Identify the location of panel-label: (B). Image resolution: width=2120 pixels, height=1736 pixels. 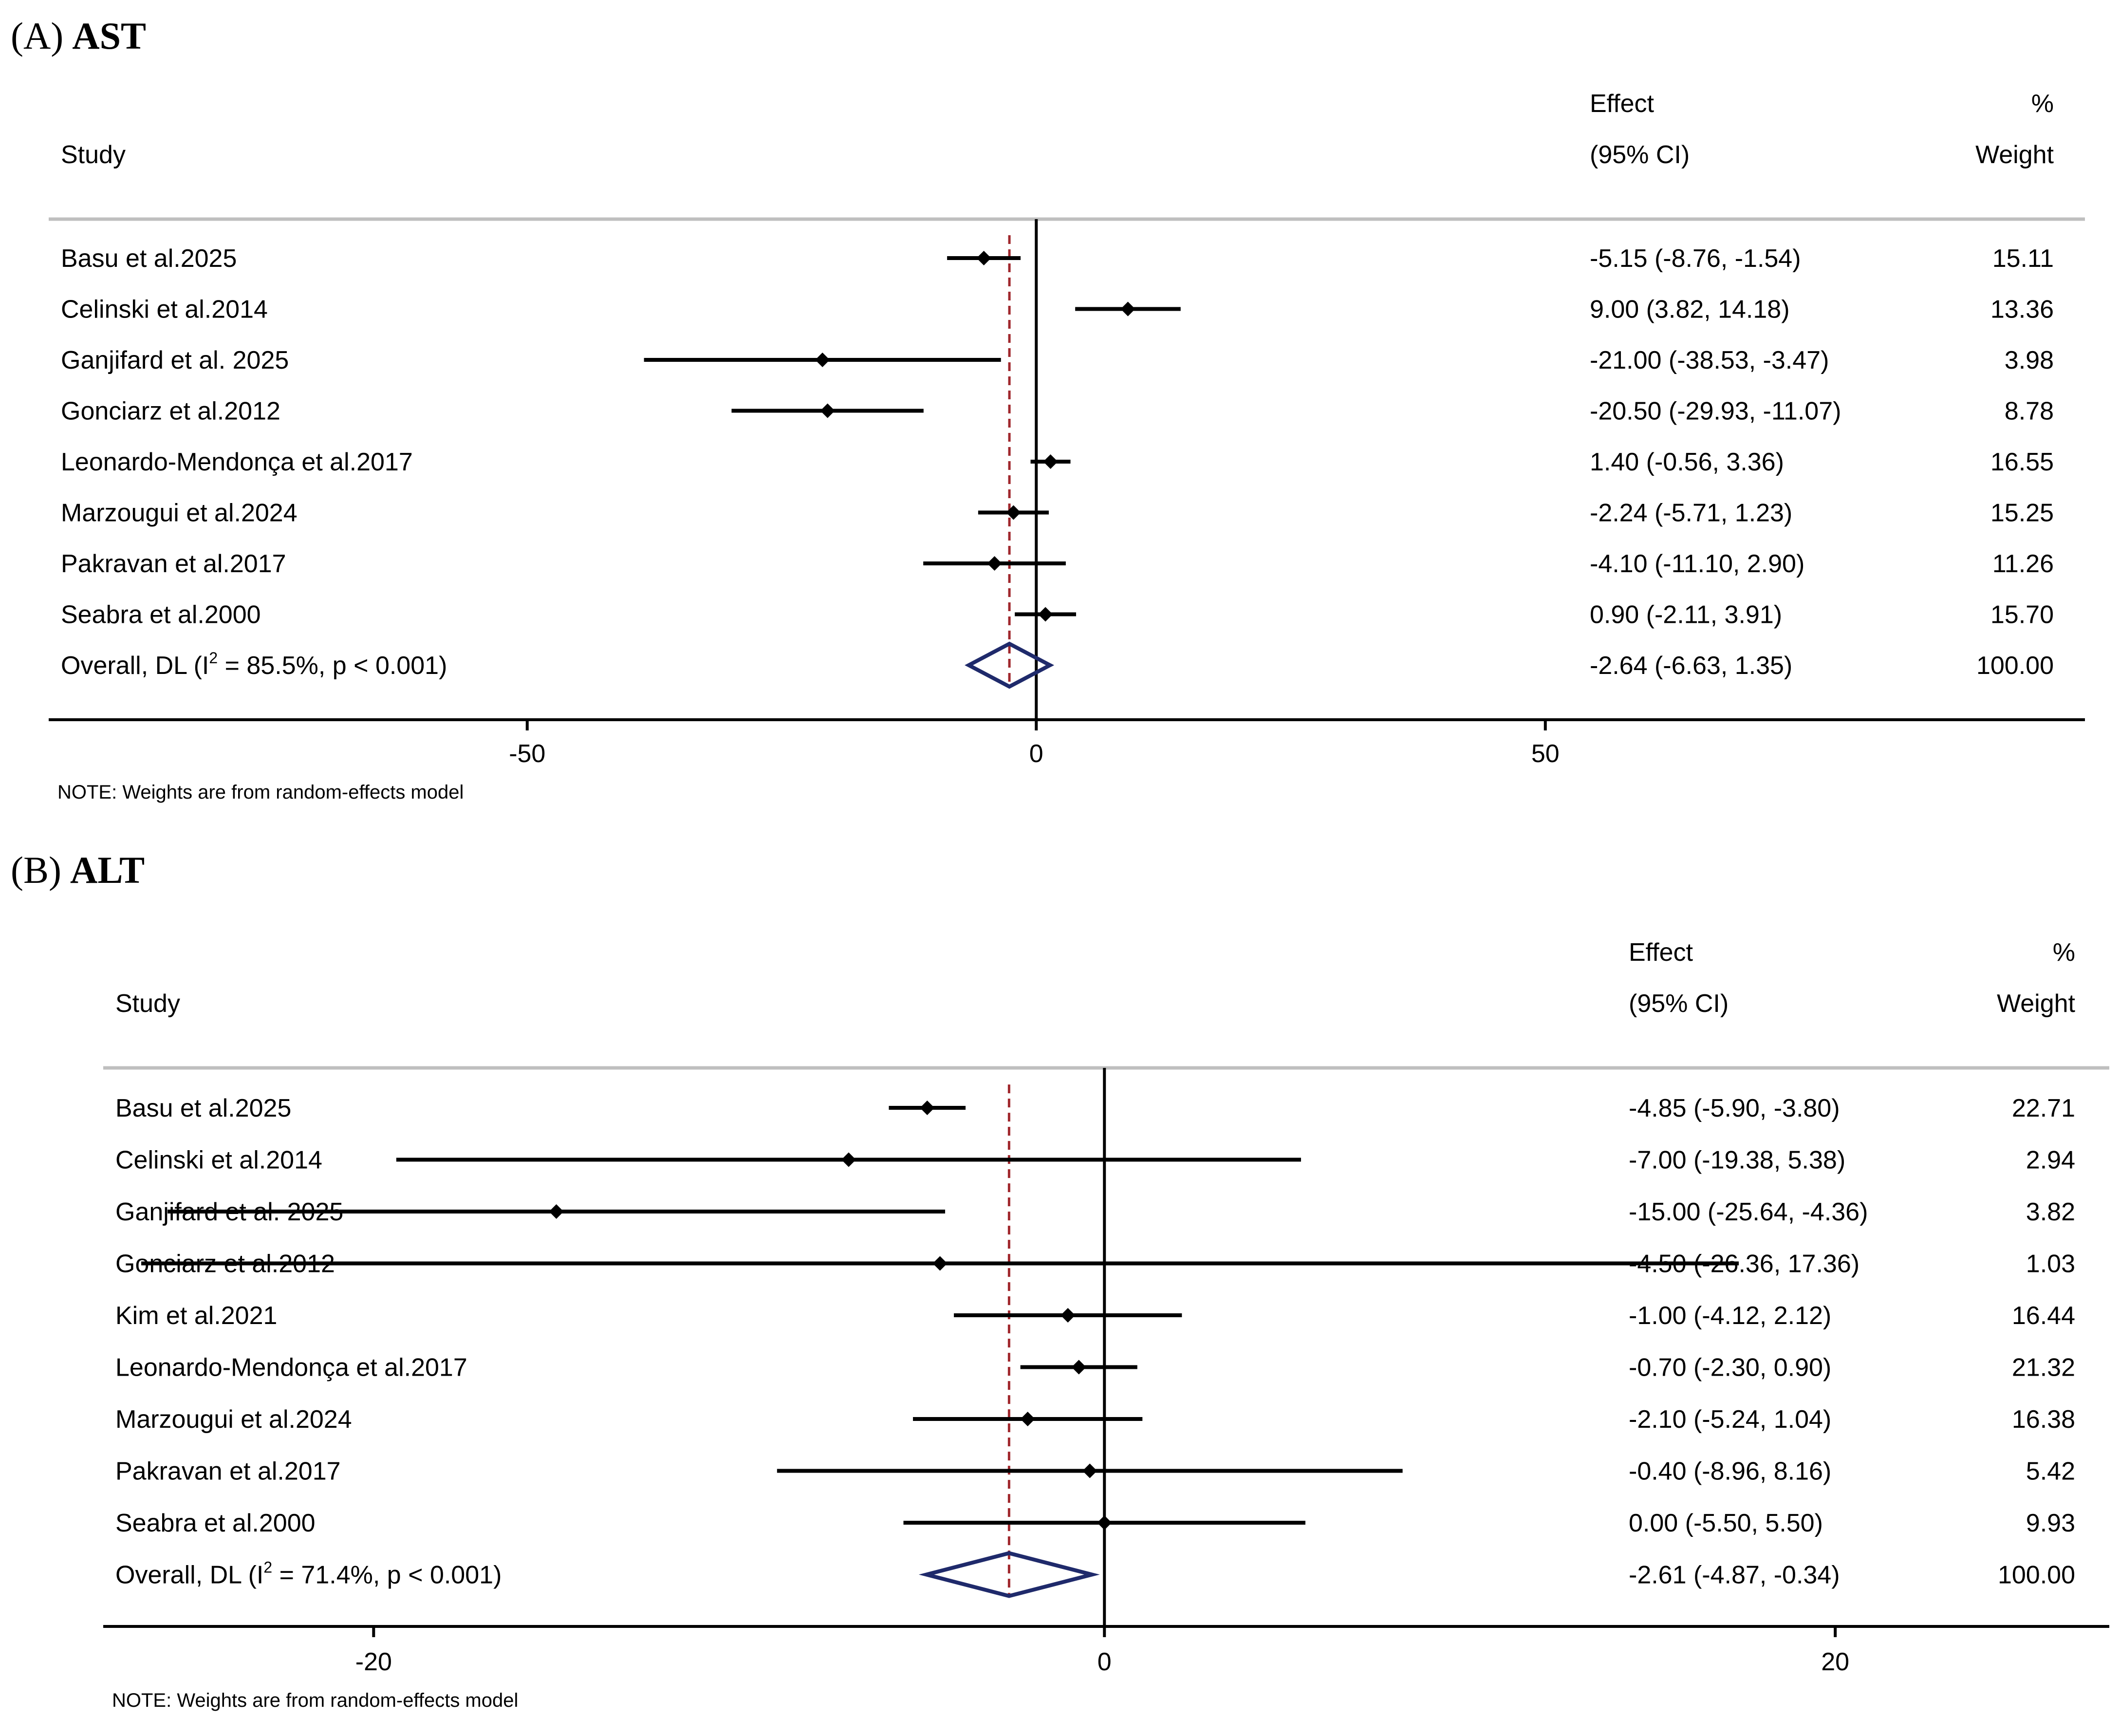
(36, 870).